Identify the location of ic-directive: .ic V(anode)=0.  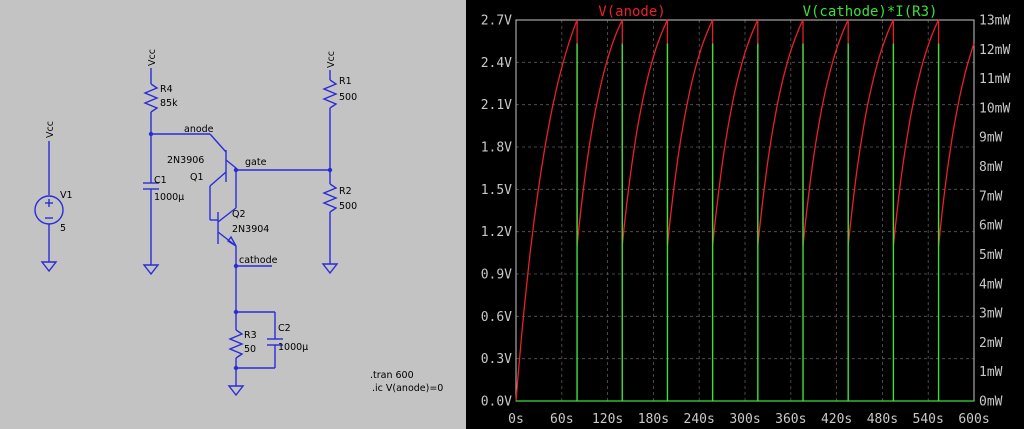
(407, 388).